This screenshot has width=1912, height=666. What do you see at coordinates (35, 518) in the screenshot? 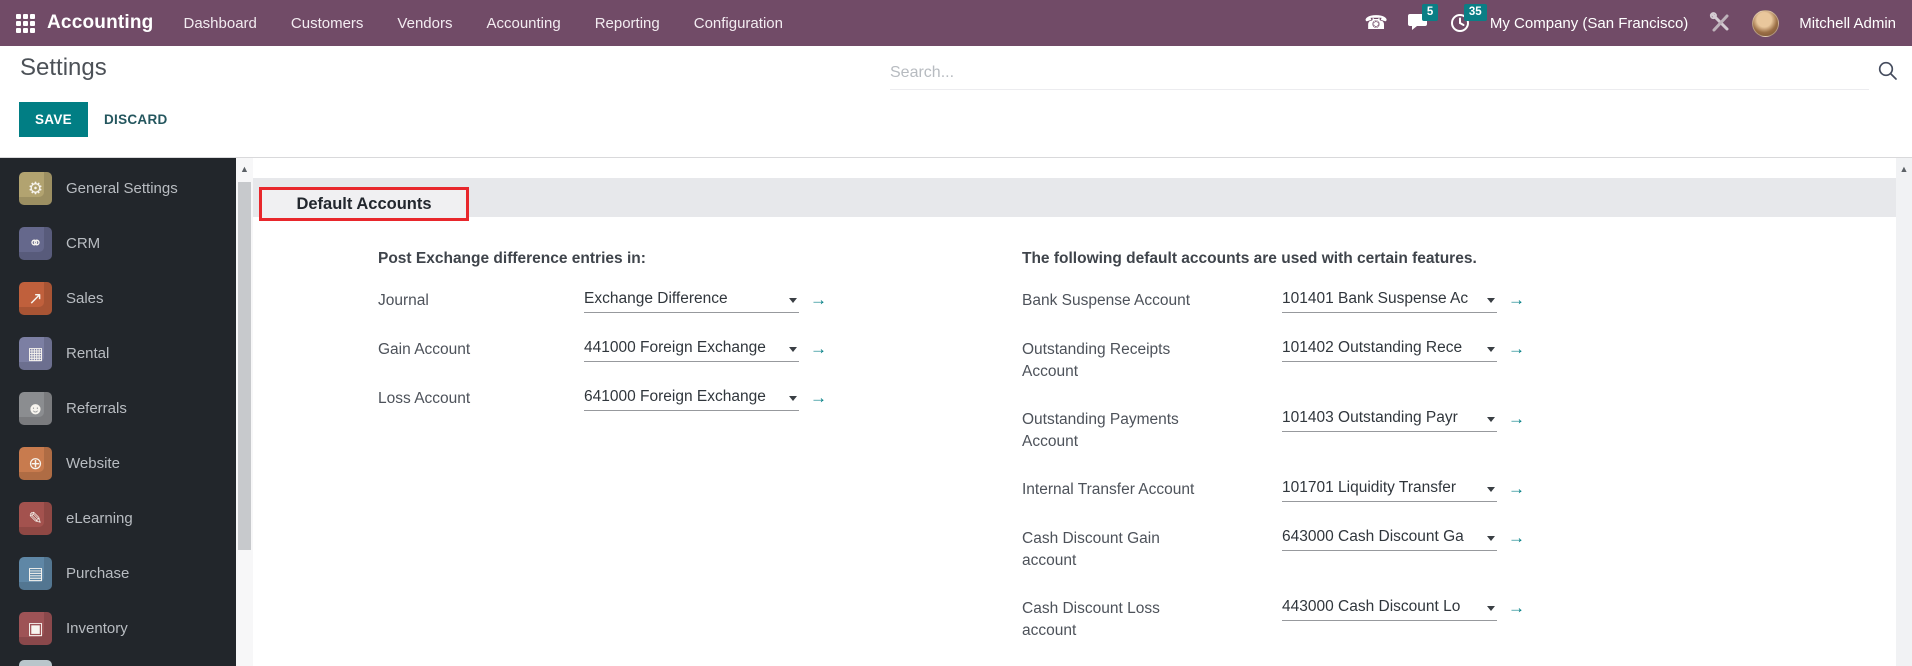
I see `elearning-board-icon: ✎` at bounding box center [35, 518].